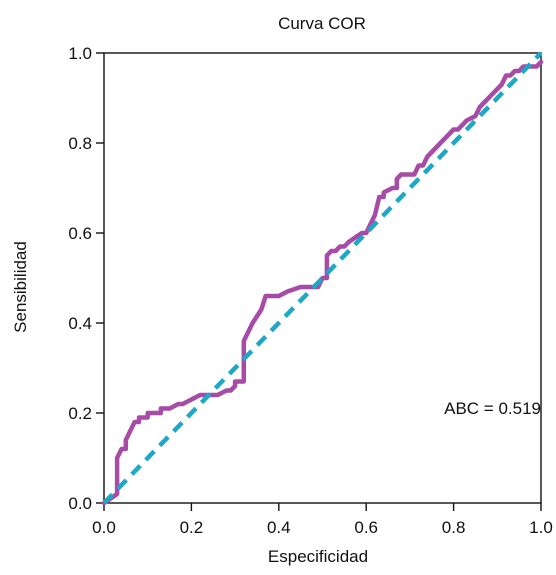 This screenshot has height=575, width=556. What do you see at coordinates (80, 323) in the screenshot?
I see `y-tick-label: 0.4` at bounding box center [80, 323].